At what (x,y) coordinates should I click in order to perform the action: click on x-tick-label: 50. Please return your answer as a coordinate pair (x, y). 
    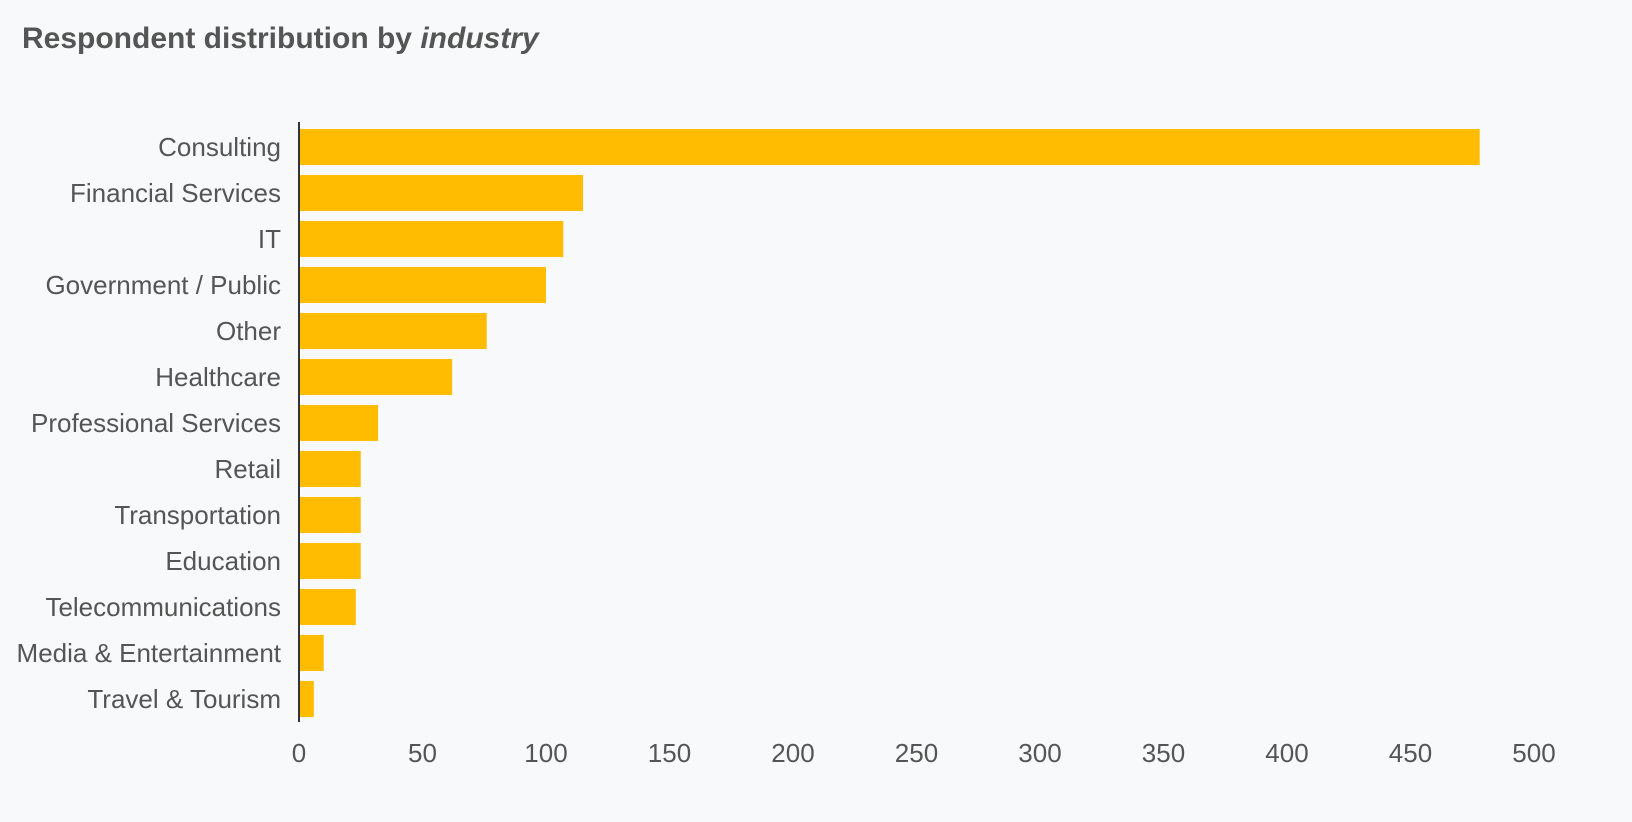
    Looking at the image, I should click on (422, 753).